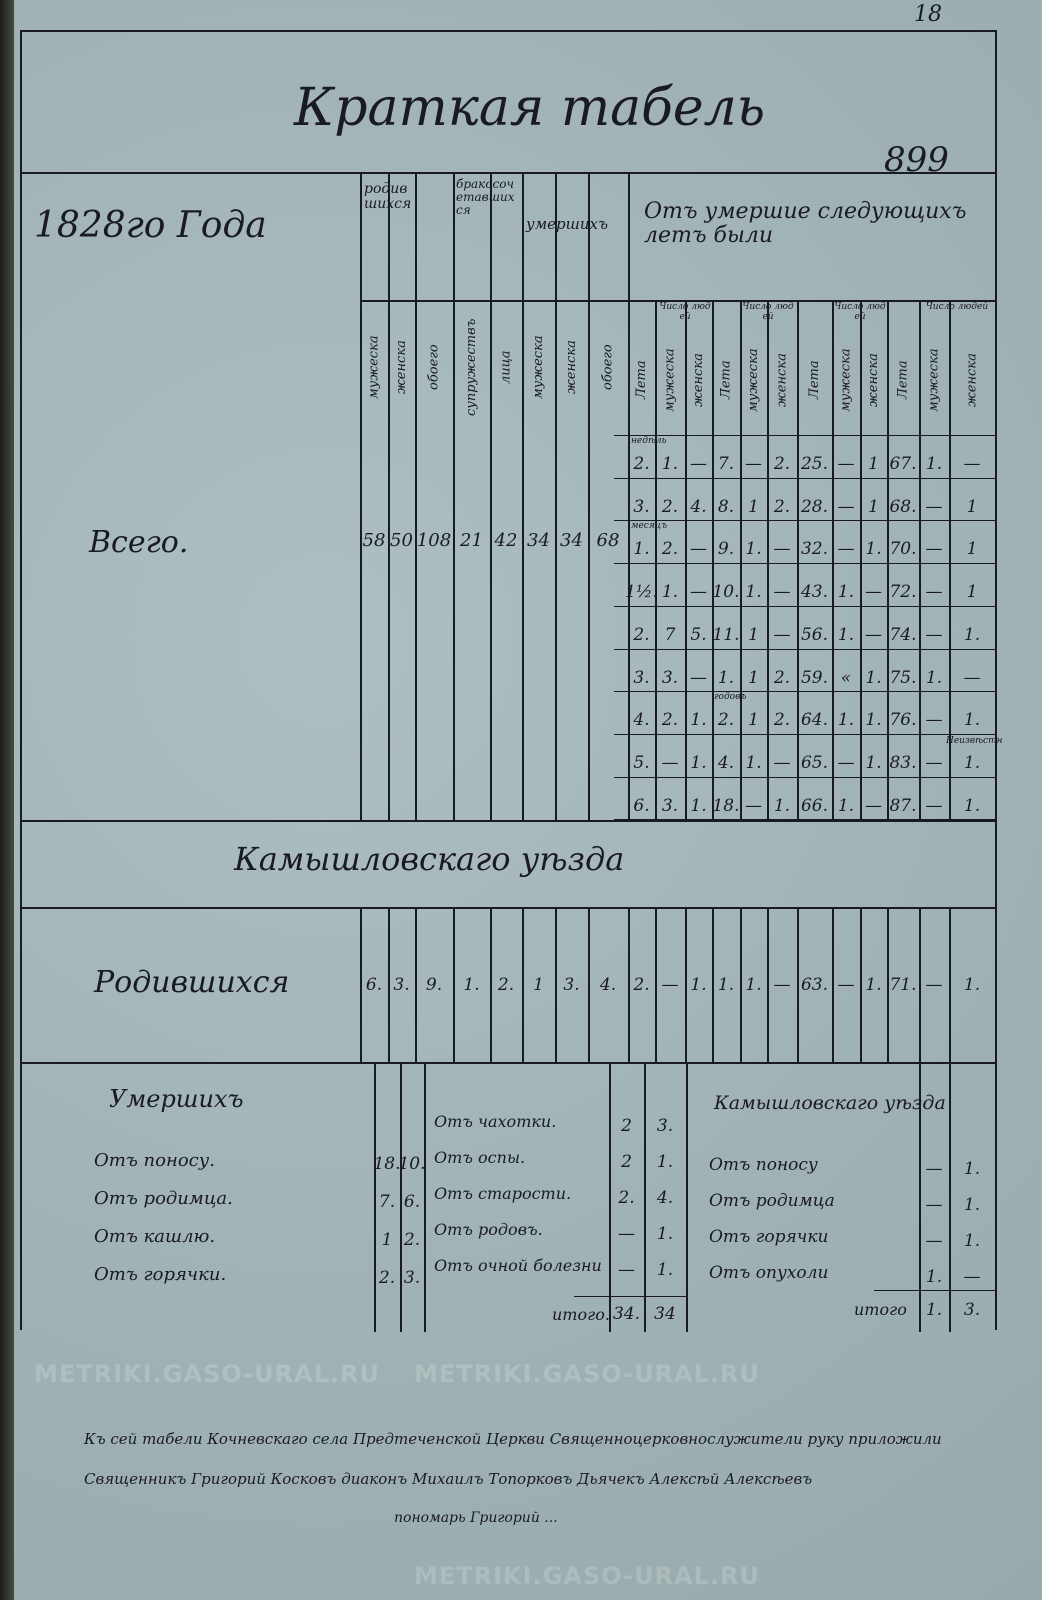 The height and width of the screenshot is (1600, 1042). What do you see at coordinates (154, 1160) in the screenshot?
I see `cause-label: Отъ поносу.` at bounding box center [154, 1160].